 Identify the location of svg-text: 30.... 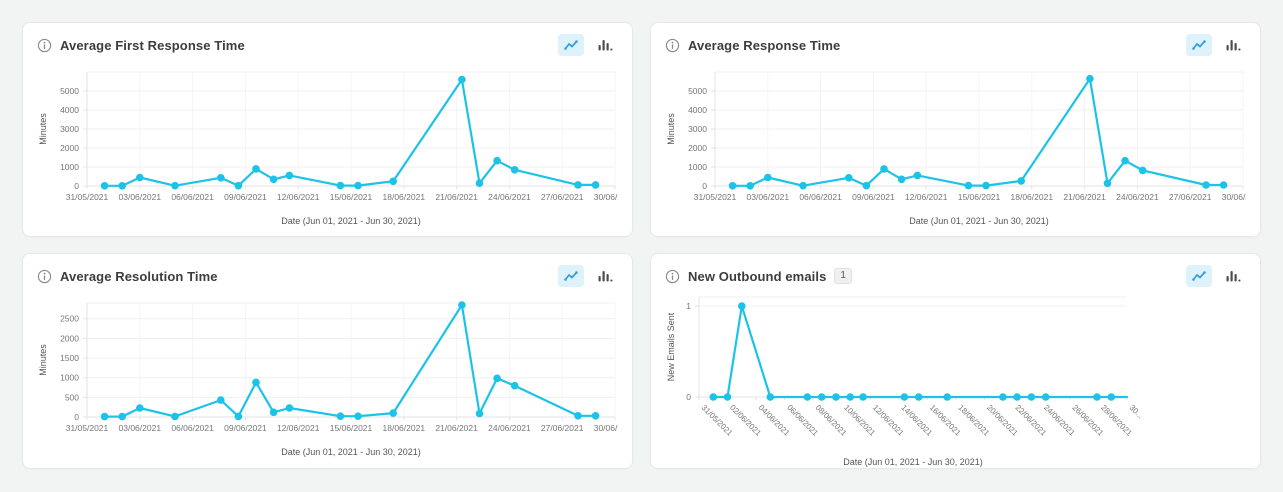
(1136, 411).